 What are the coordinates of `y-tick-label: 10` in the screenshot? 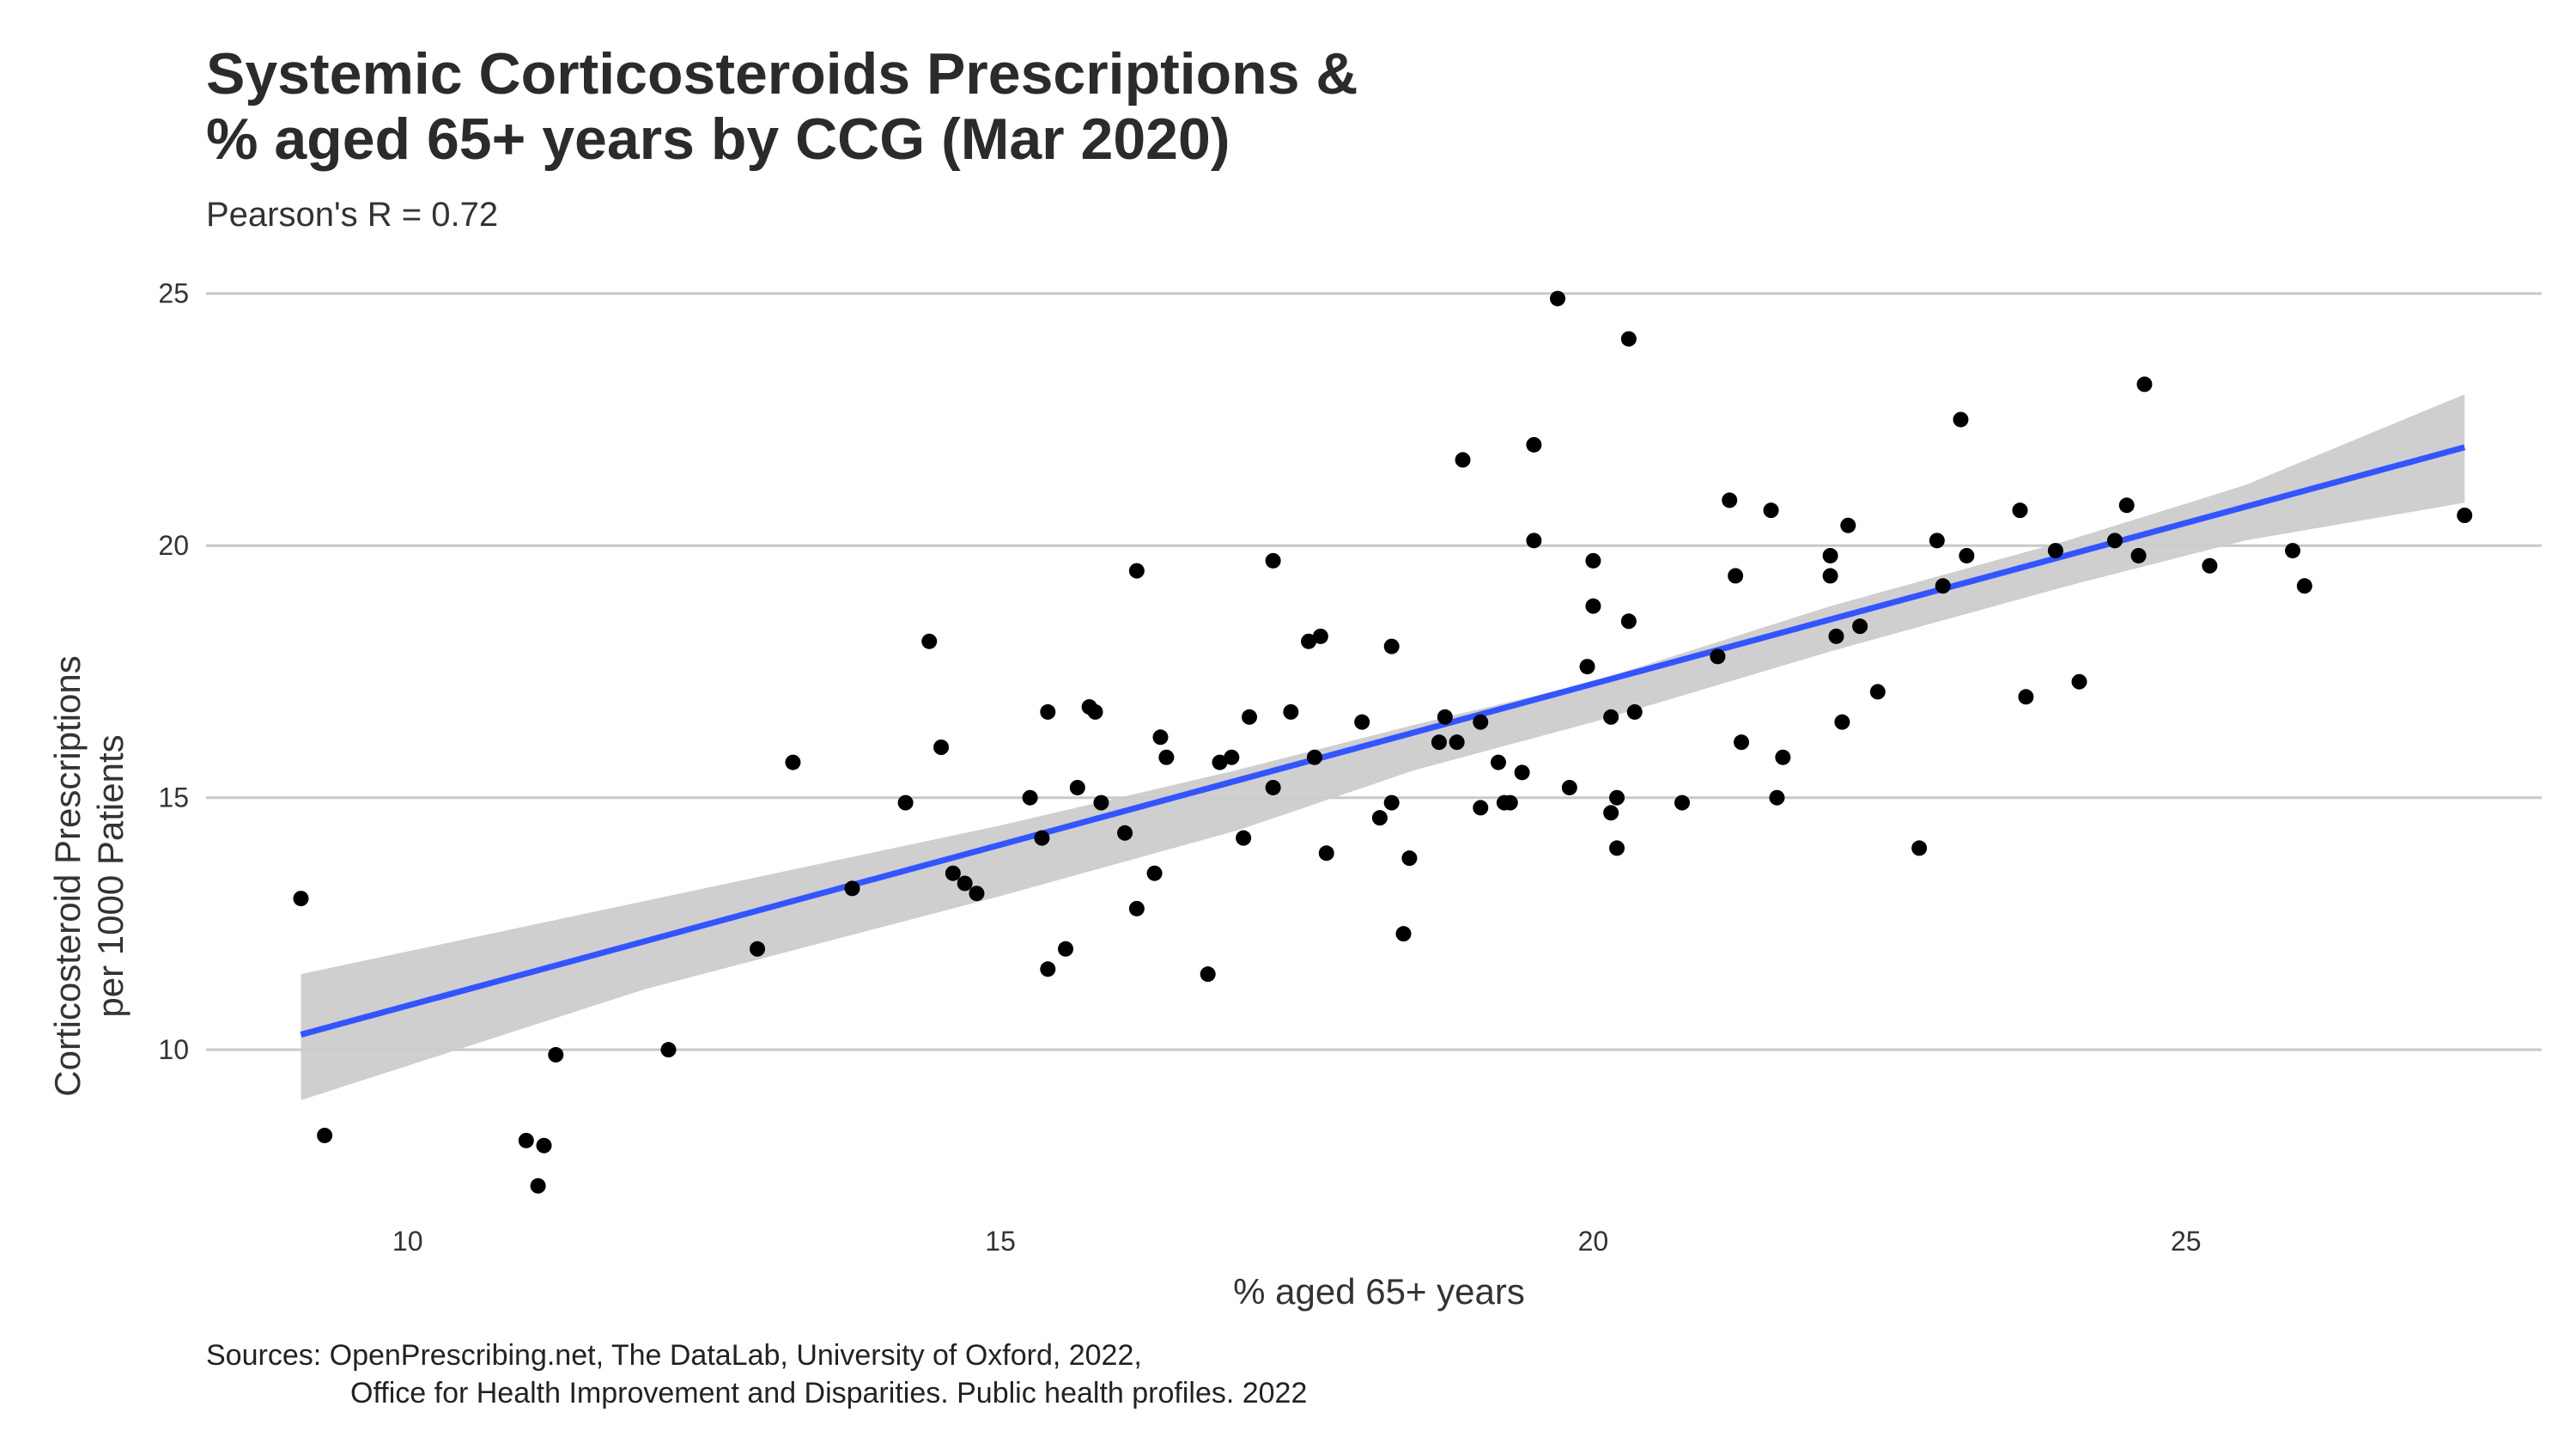 It's located at (174, 1049).